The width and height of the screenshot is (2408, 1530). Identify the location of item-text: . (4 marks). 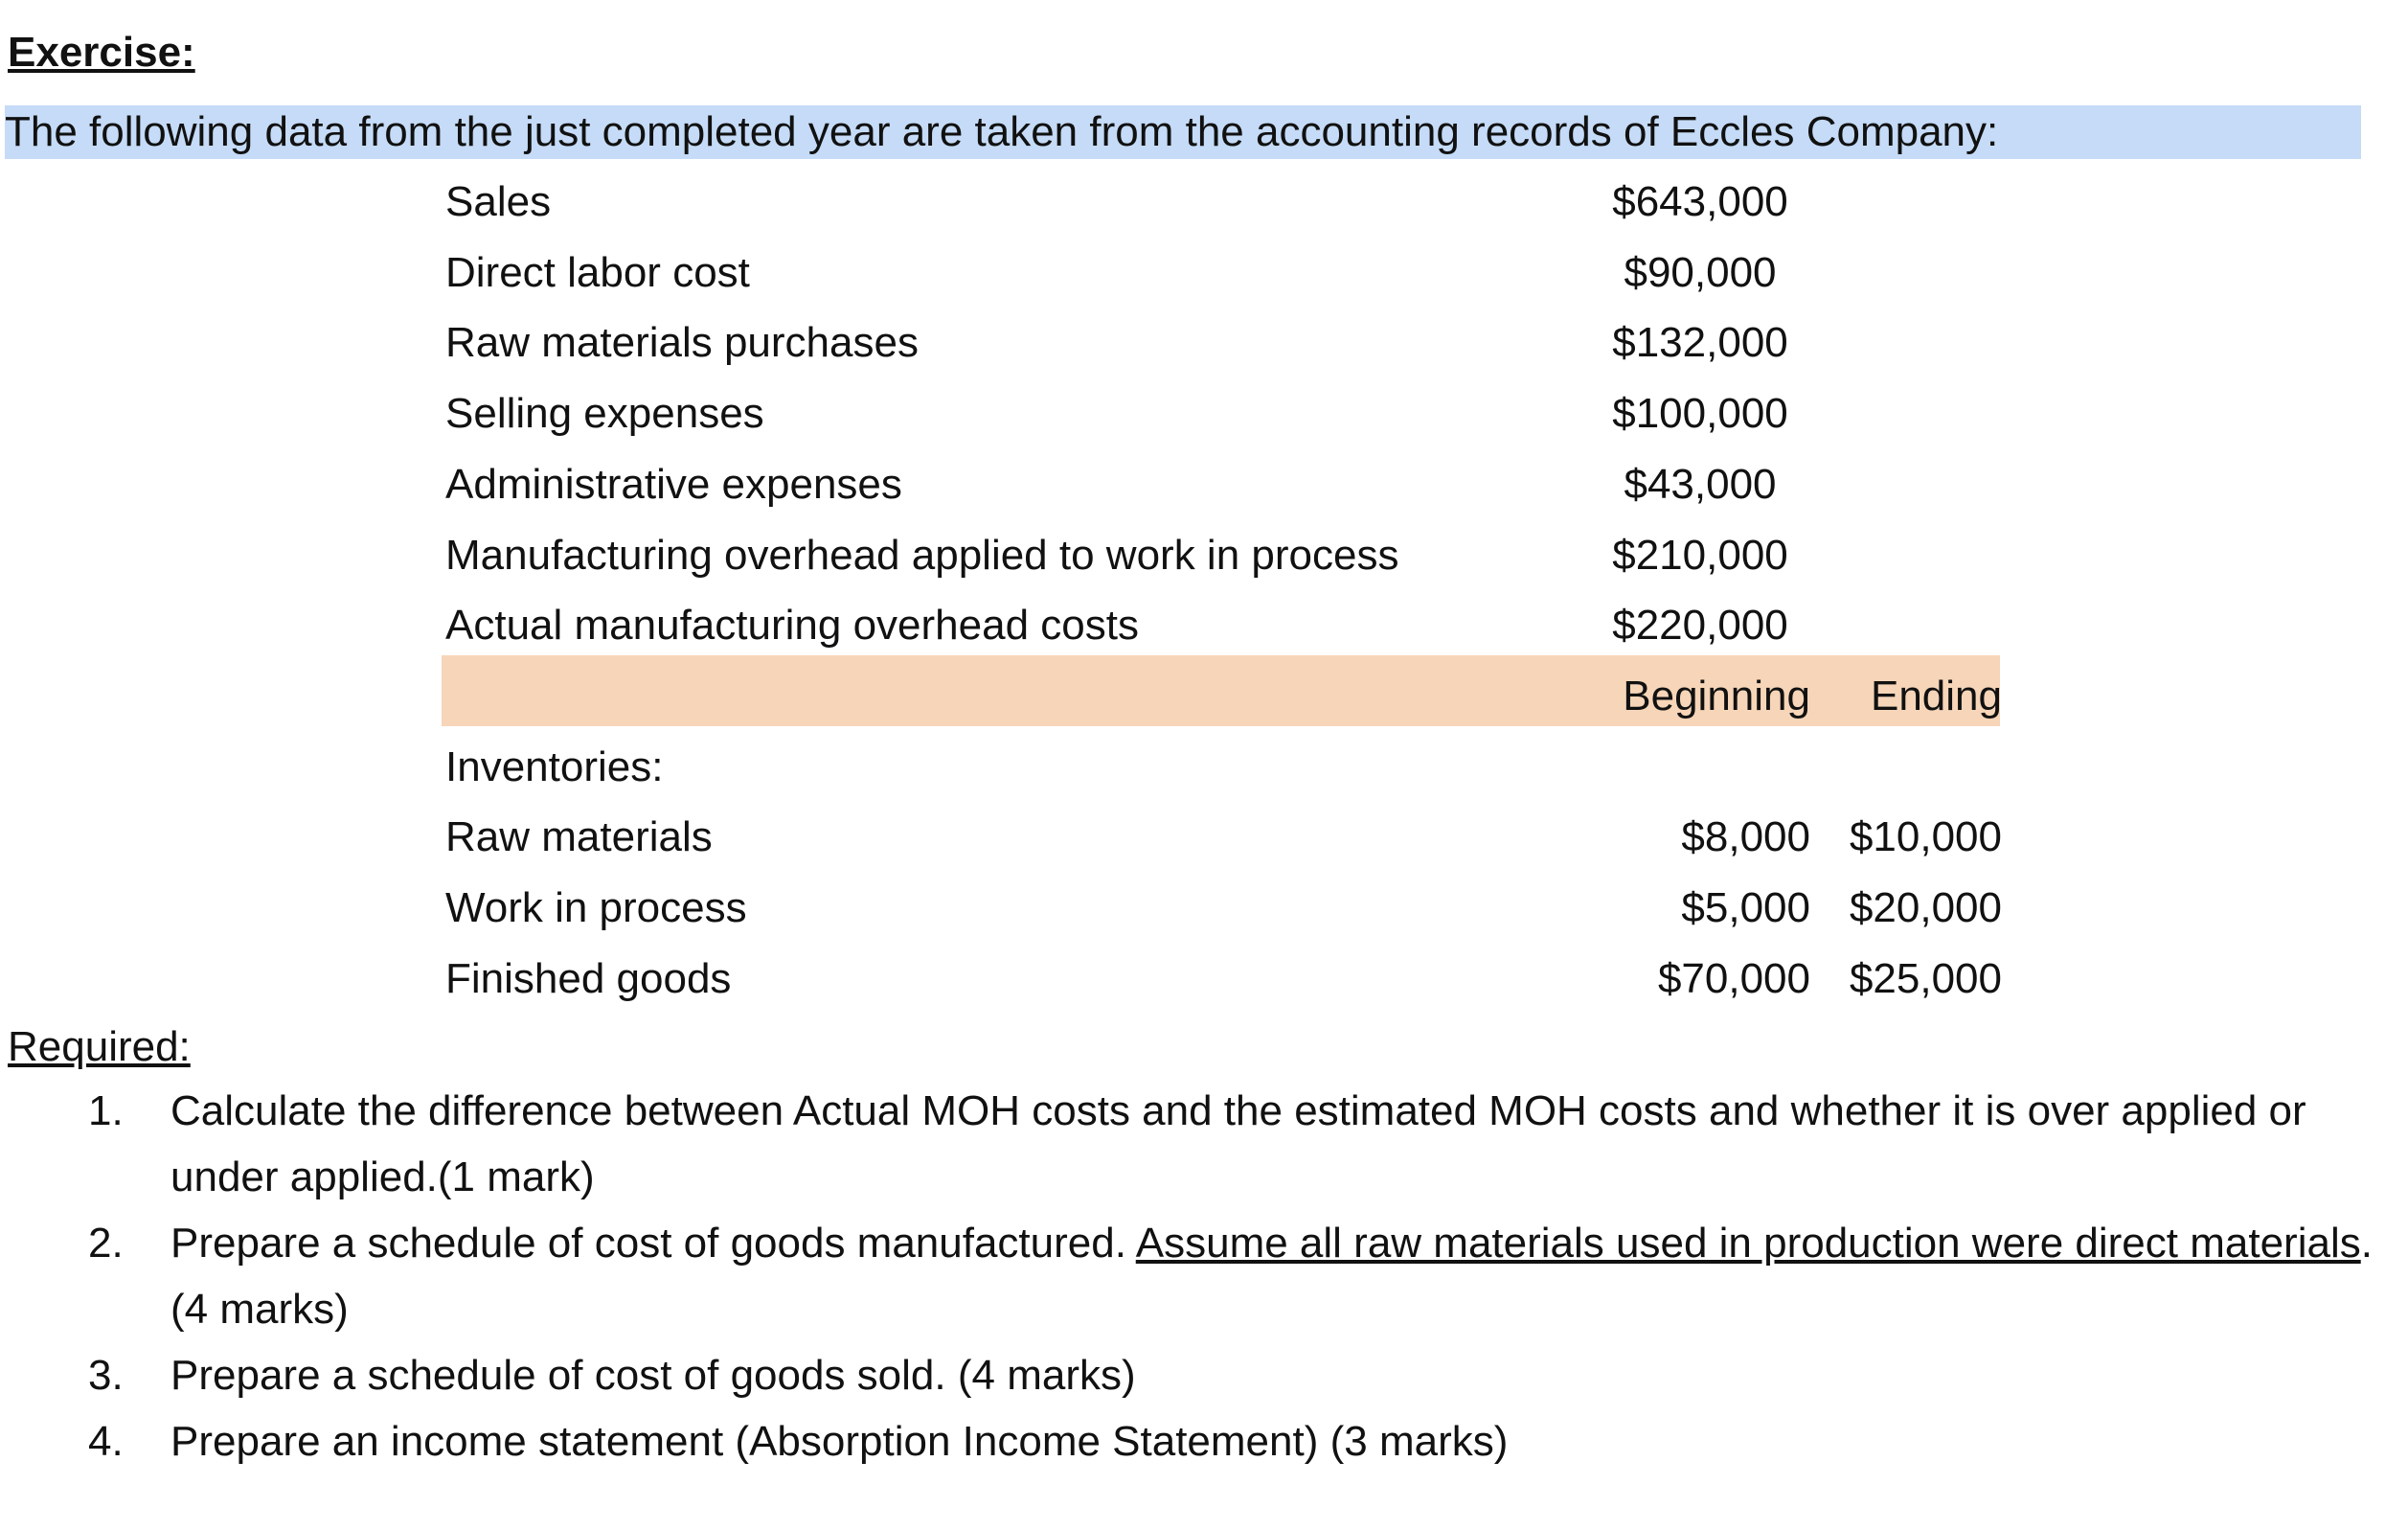
(1271, 1276).